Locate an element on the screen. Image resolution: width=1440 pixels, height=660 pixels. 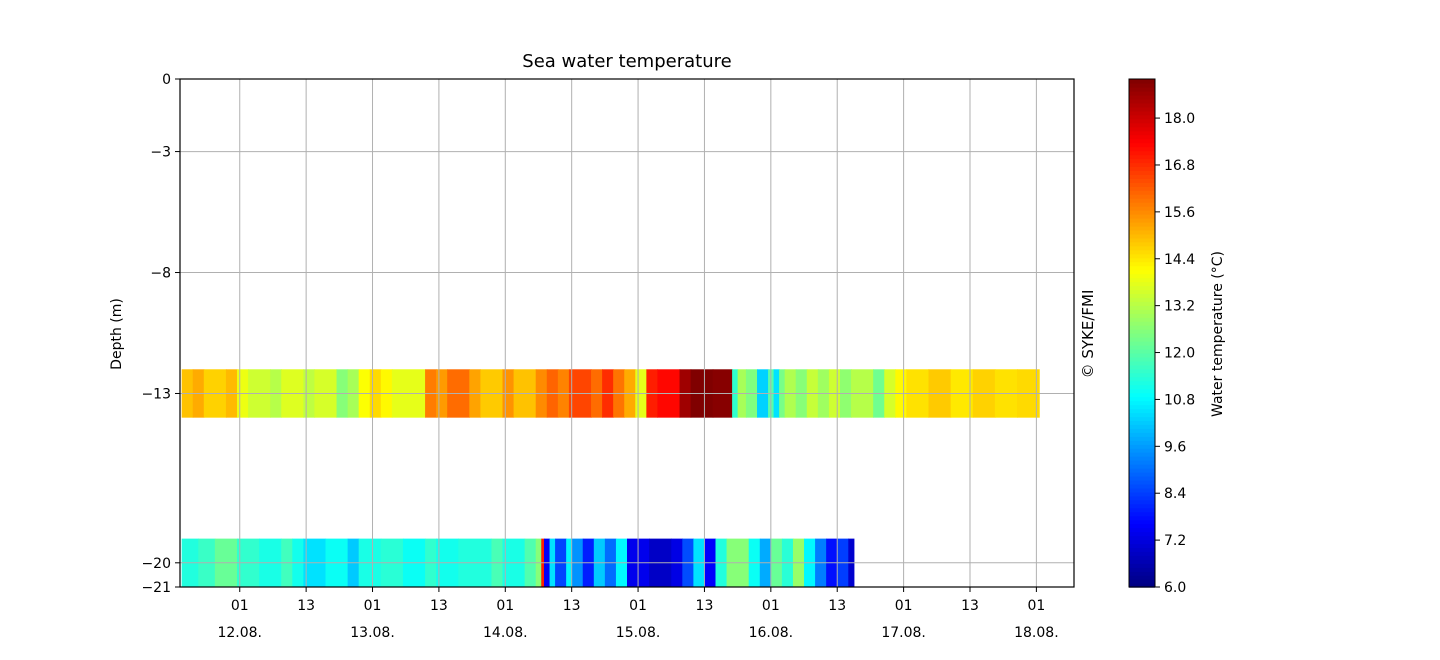
colorbar-tick-label: 14.4 is located at coordinates (1179, 260).